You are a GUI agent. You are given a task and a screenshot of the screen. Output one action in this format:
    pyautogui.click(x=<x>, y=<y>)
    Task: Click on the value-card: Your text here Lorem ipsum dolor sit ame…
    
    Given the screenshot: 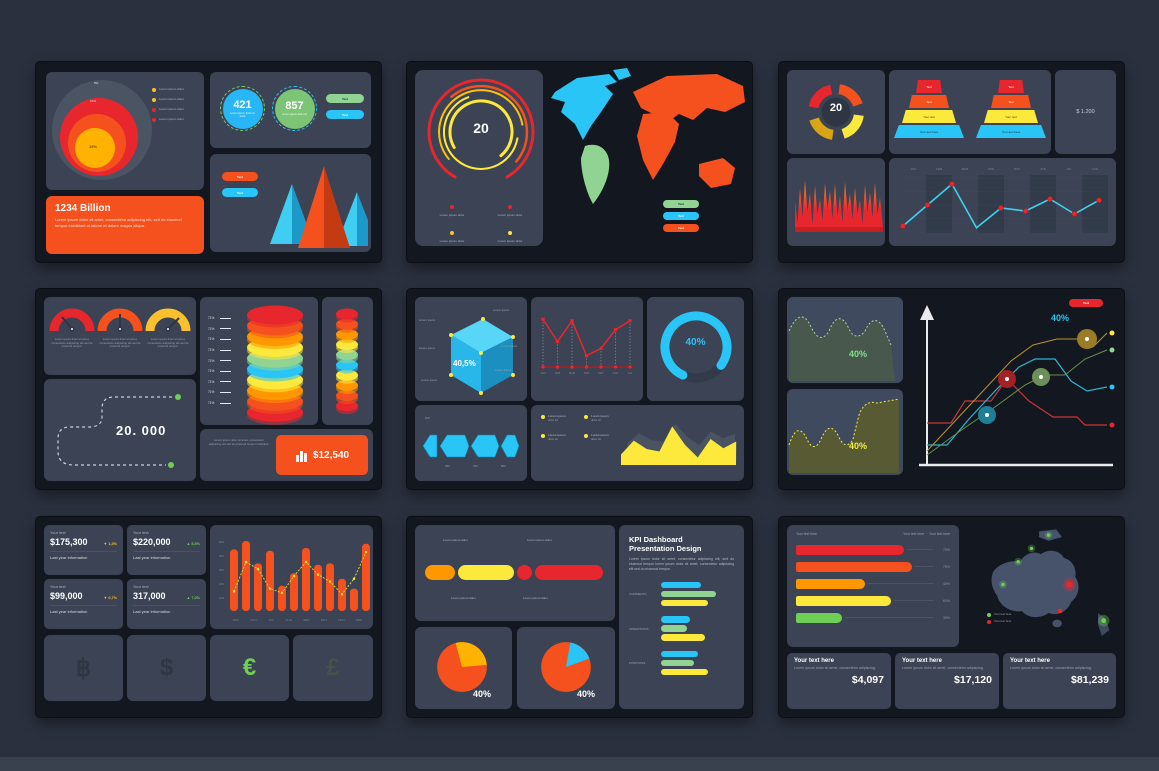 What is the action you would take?
    pyautogui.click(x=947, y=681)
    